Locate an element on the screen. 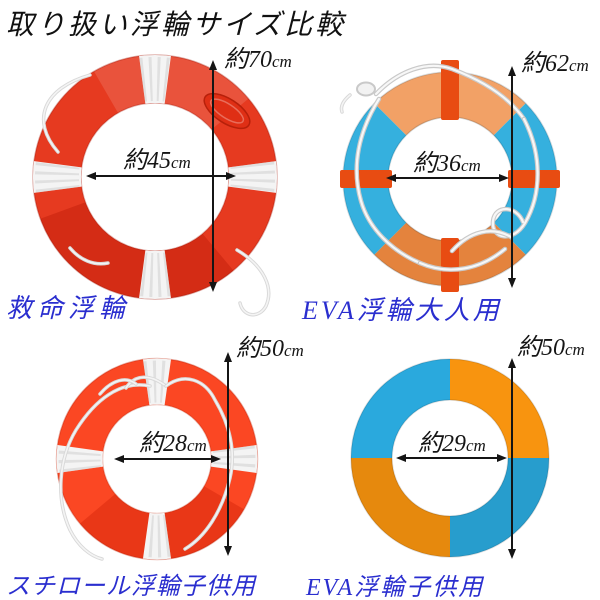 The height and width of the screenshot is (600, 600). caption-eva-child-ring: EVA浮輪子供用 is located at coordinates (395, 587).